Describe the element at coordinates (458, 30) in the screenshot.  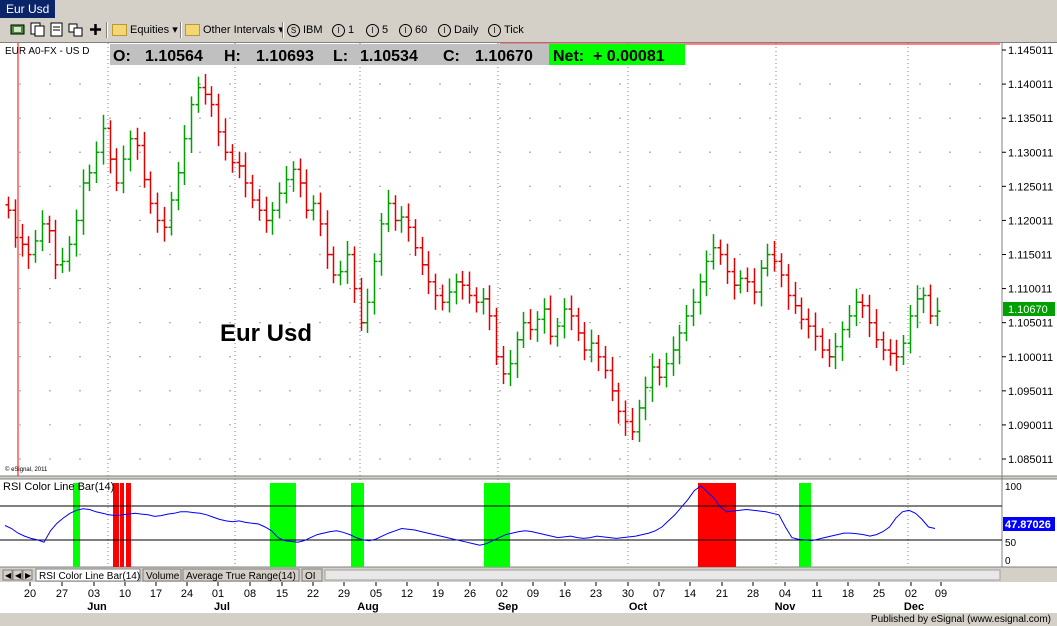
I see `daily-button: I Daily` at that location.